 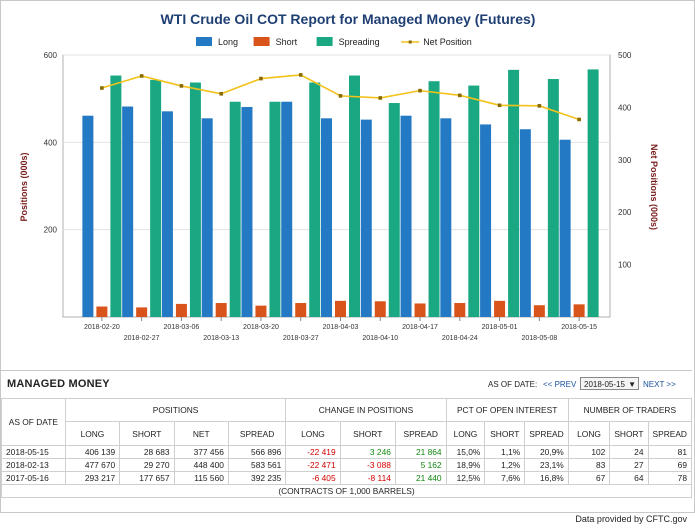 What do you see at coordinates (201, 465) in the screenshot?
I see `cell-positions-net: 448 400` at bounding box center [201, 465].